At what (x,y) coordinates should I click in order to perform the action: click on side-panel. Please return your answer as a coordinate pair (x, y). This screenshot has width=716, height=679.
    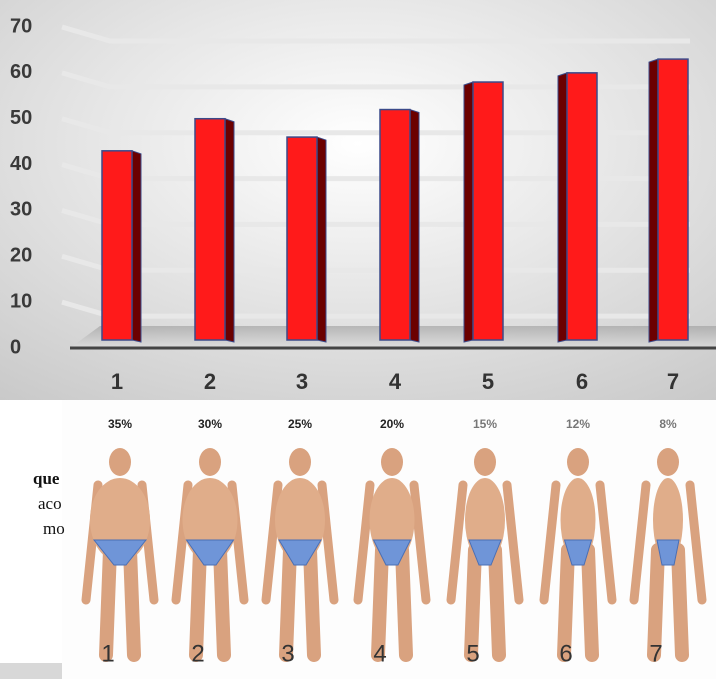
    Looking at the image, I should click on (31, 539).